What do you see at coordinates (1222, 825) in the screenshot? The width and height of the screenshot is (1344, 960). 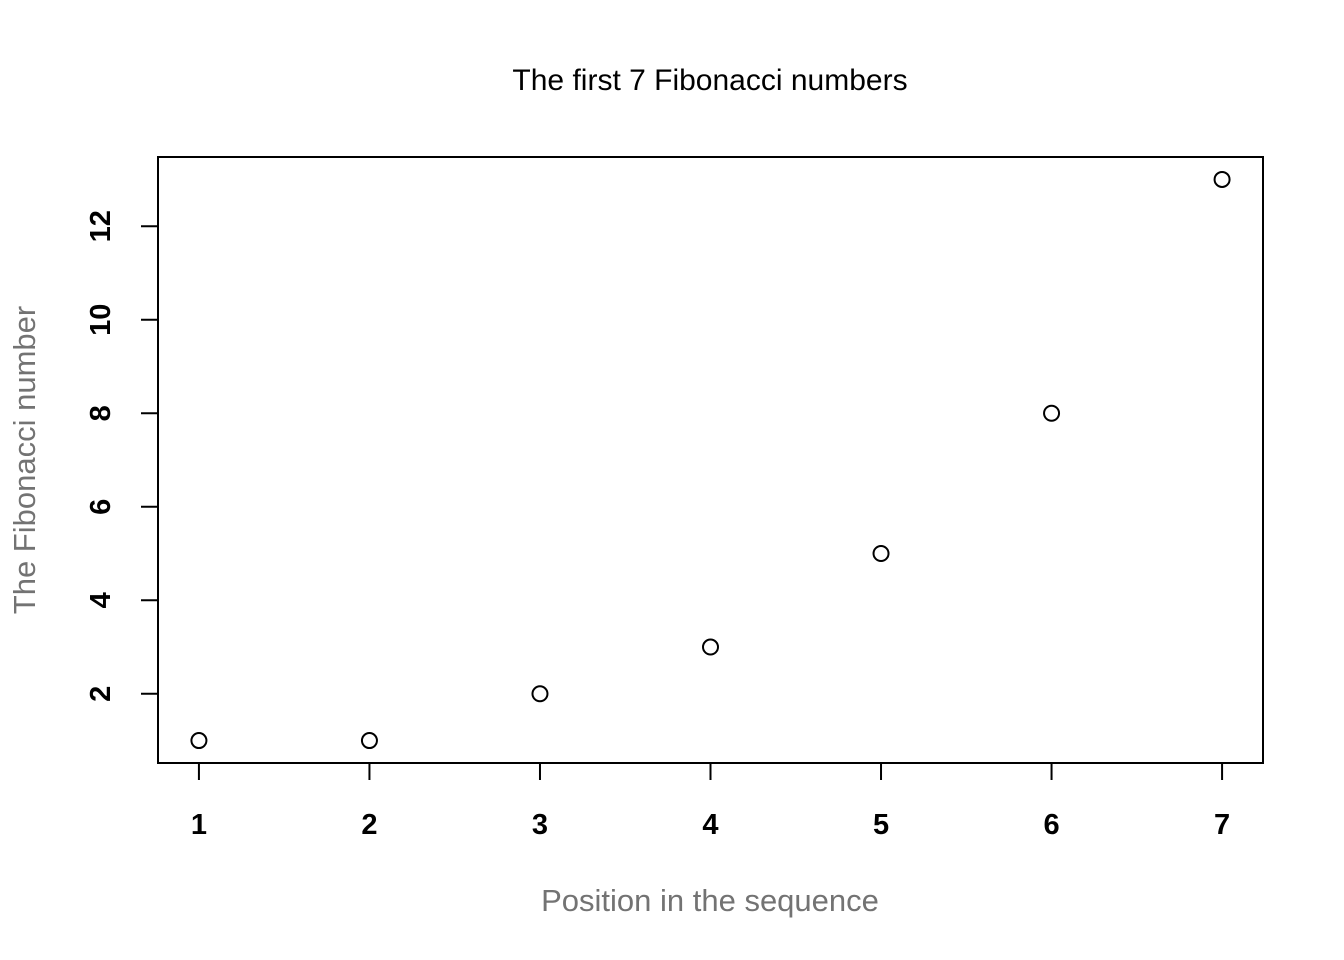 I see `x-tick-label: 7` at bounding box center [1222, 825].